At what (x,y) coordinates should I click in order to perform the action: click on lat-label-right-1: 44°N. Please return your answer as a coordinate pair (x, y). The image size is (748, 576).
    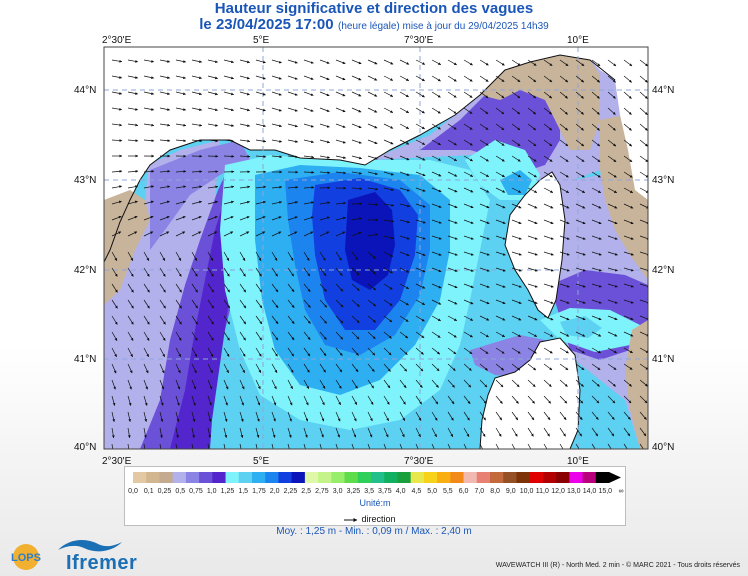
    Looking at the image, I should click on (663, 90).